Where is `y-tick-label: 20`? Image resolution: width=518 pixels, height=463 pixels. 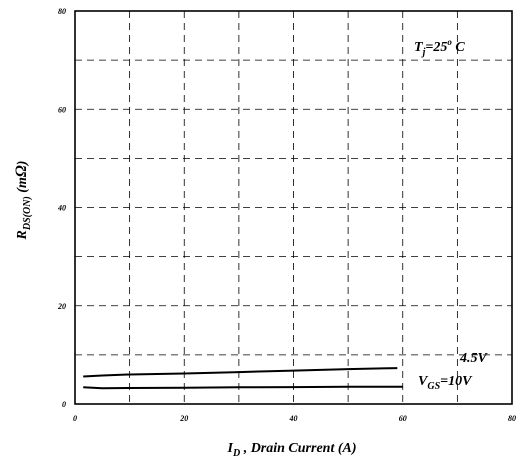
y-tick-label: 20 is located at coordinates (61, 306).